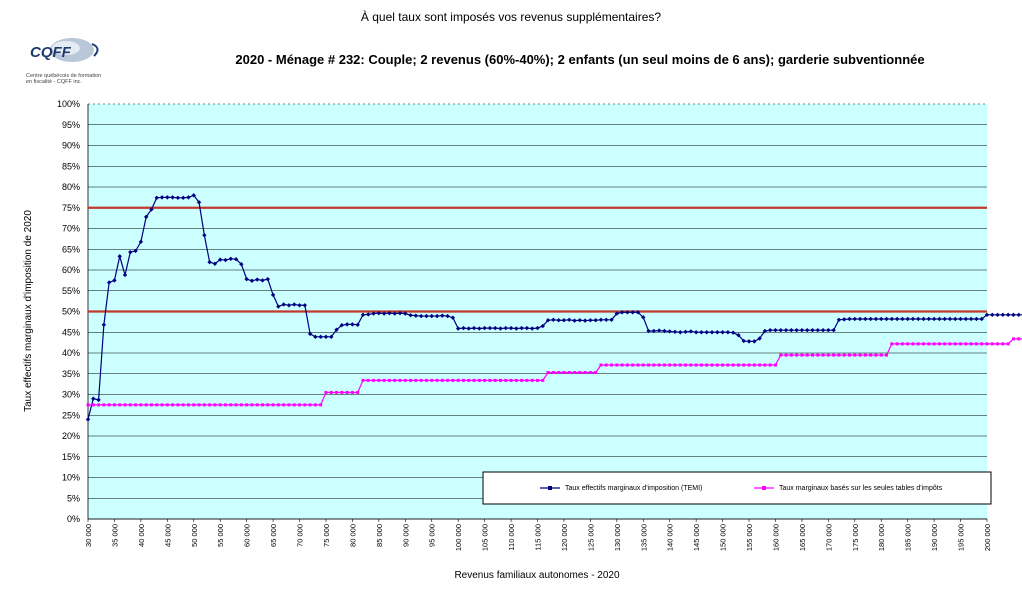  I want to click on x-tick-label: 35 000, so click(114, 535).